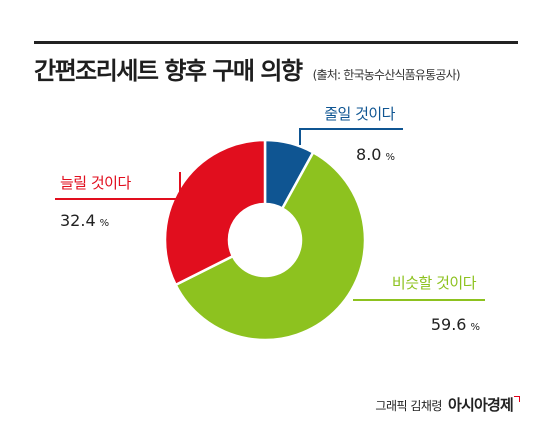  I want to click on leader-line-increase, so click(118, 186).